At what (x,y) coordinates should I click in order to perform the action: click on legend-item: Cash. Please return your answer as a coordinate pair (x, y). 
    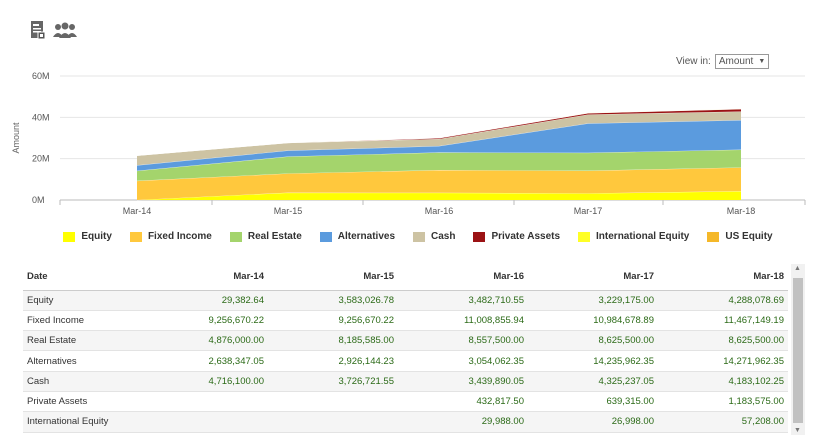
    Looking at the image, I should click on (434, 236).